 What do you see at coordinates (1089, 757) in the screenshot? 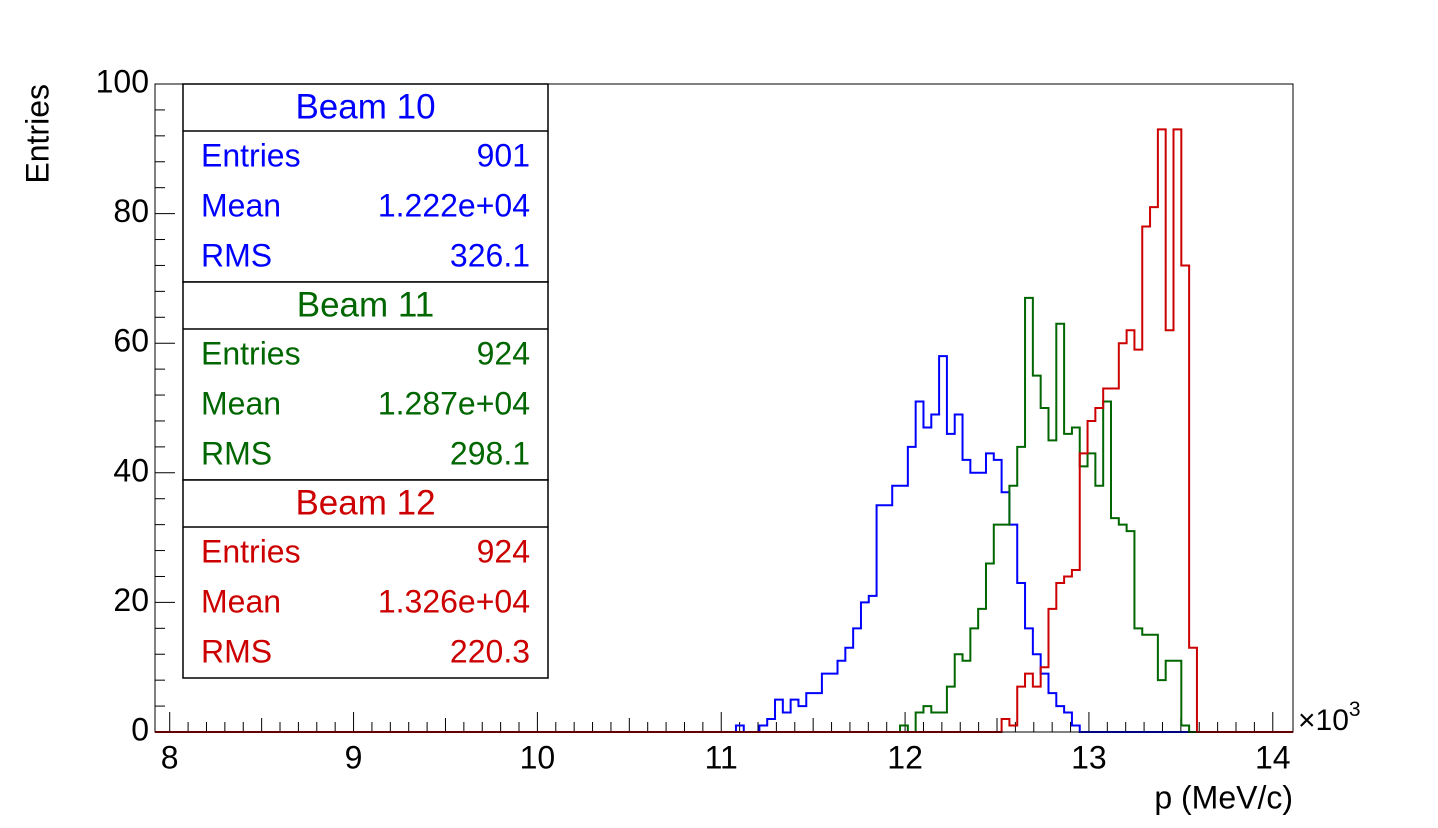
I see `x-tick-label: 13` at bounding box center [1089, 757].